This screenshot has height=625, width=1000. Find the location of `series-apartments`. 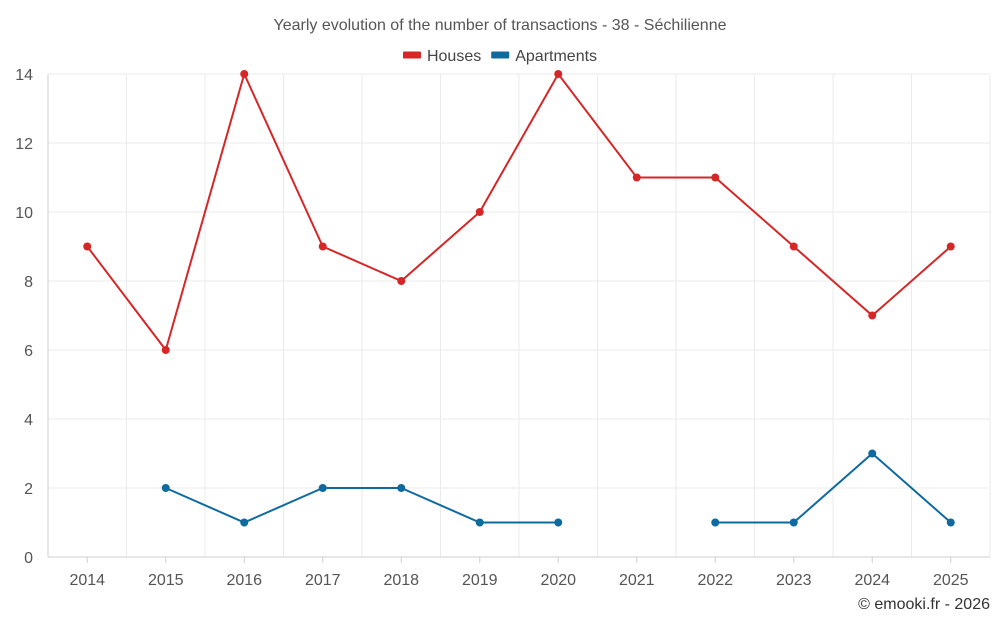

series-apartments is located at coordinates (558, 488).